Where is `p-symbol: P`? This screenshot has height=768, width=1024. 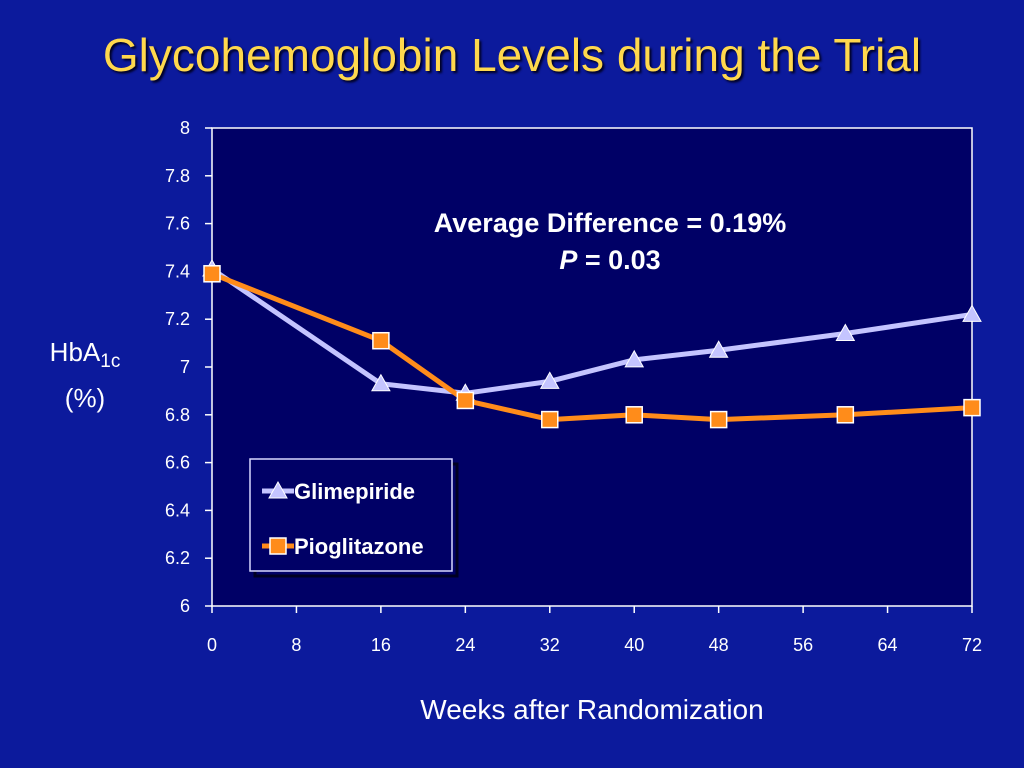
p-symbol: P is located at coordinates (568, 260).